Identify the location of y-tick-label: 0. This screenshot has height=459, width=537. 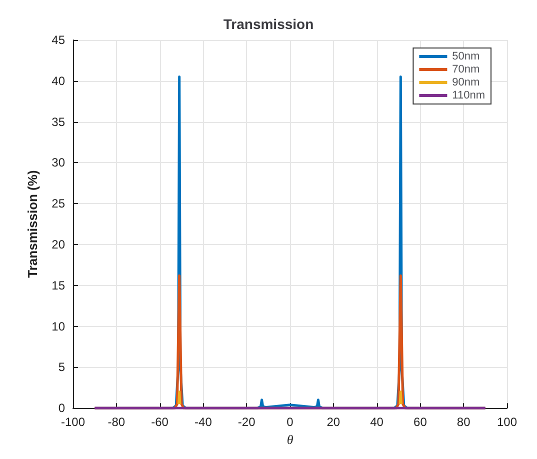
(62, 408).